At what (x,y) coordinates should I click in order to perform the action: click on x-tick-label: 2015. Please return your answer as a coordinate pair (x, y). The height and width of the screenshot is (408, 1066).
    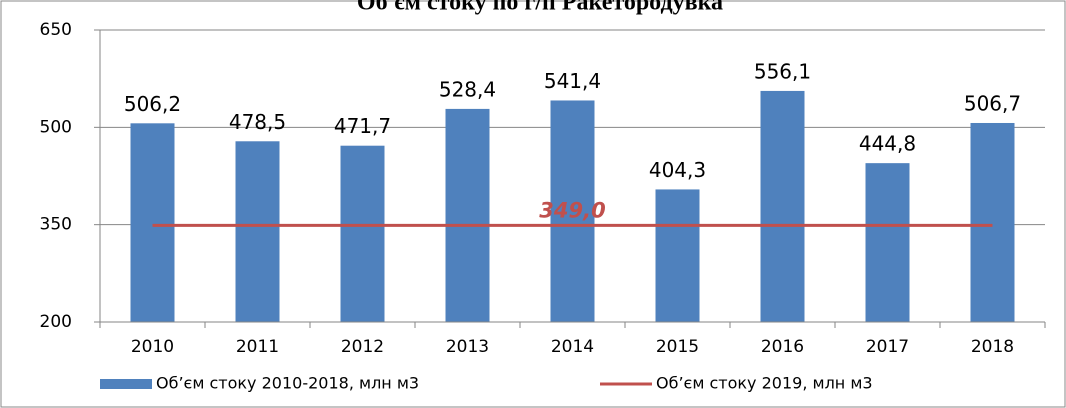
    Looking at the image, I should click on (677, 347).